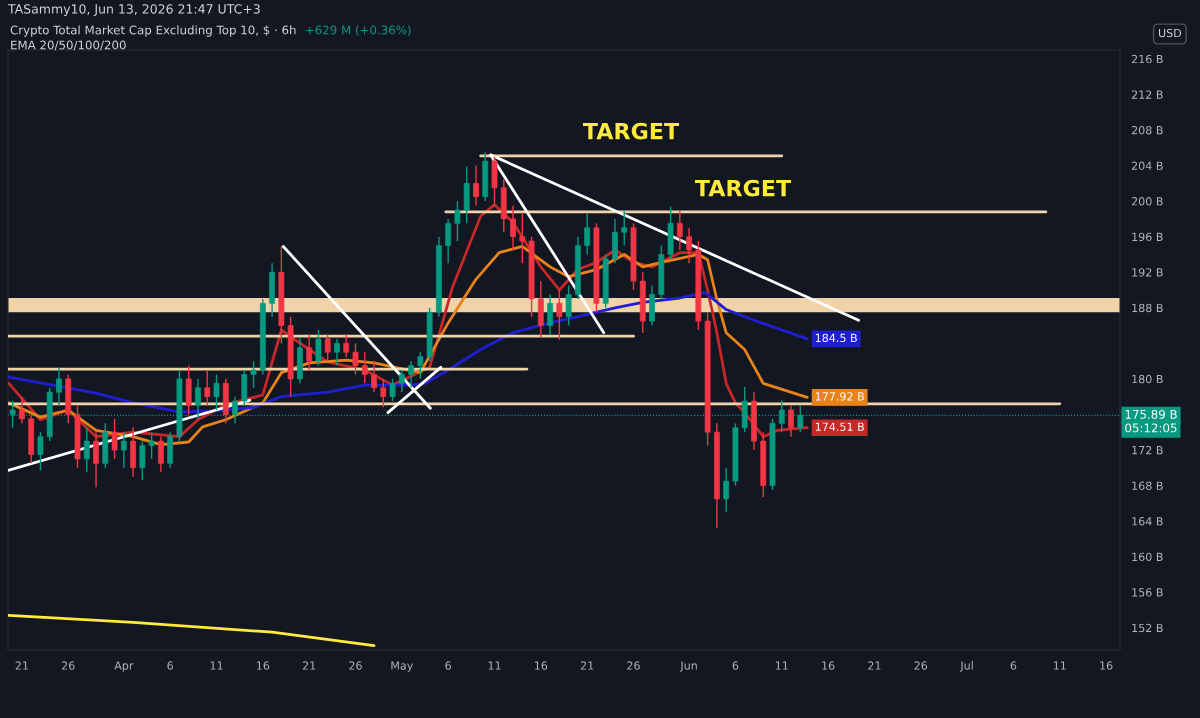 This screenshot has width=1200, height=718. I want to click on chart-subtitle: EMA 20/50/100/200, so click(68, 45).